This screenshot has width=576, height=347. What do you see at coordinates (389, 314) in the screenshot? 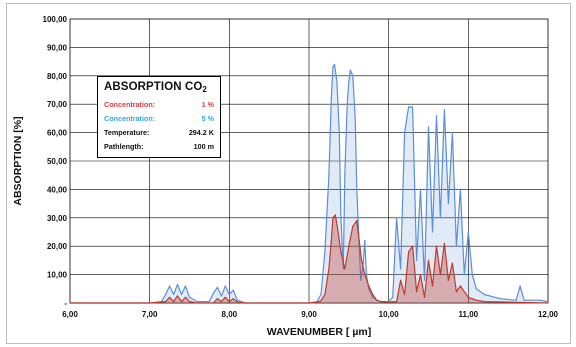
I see `x-tick-label: 10,00` at bounding box center [389, 314].